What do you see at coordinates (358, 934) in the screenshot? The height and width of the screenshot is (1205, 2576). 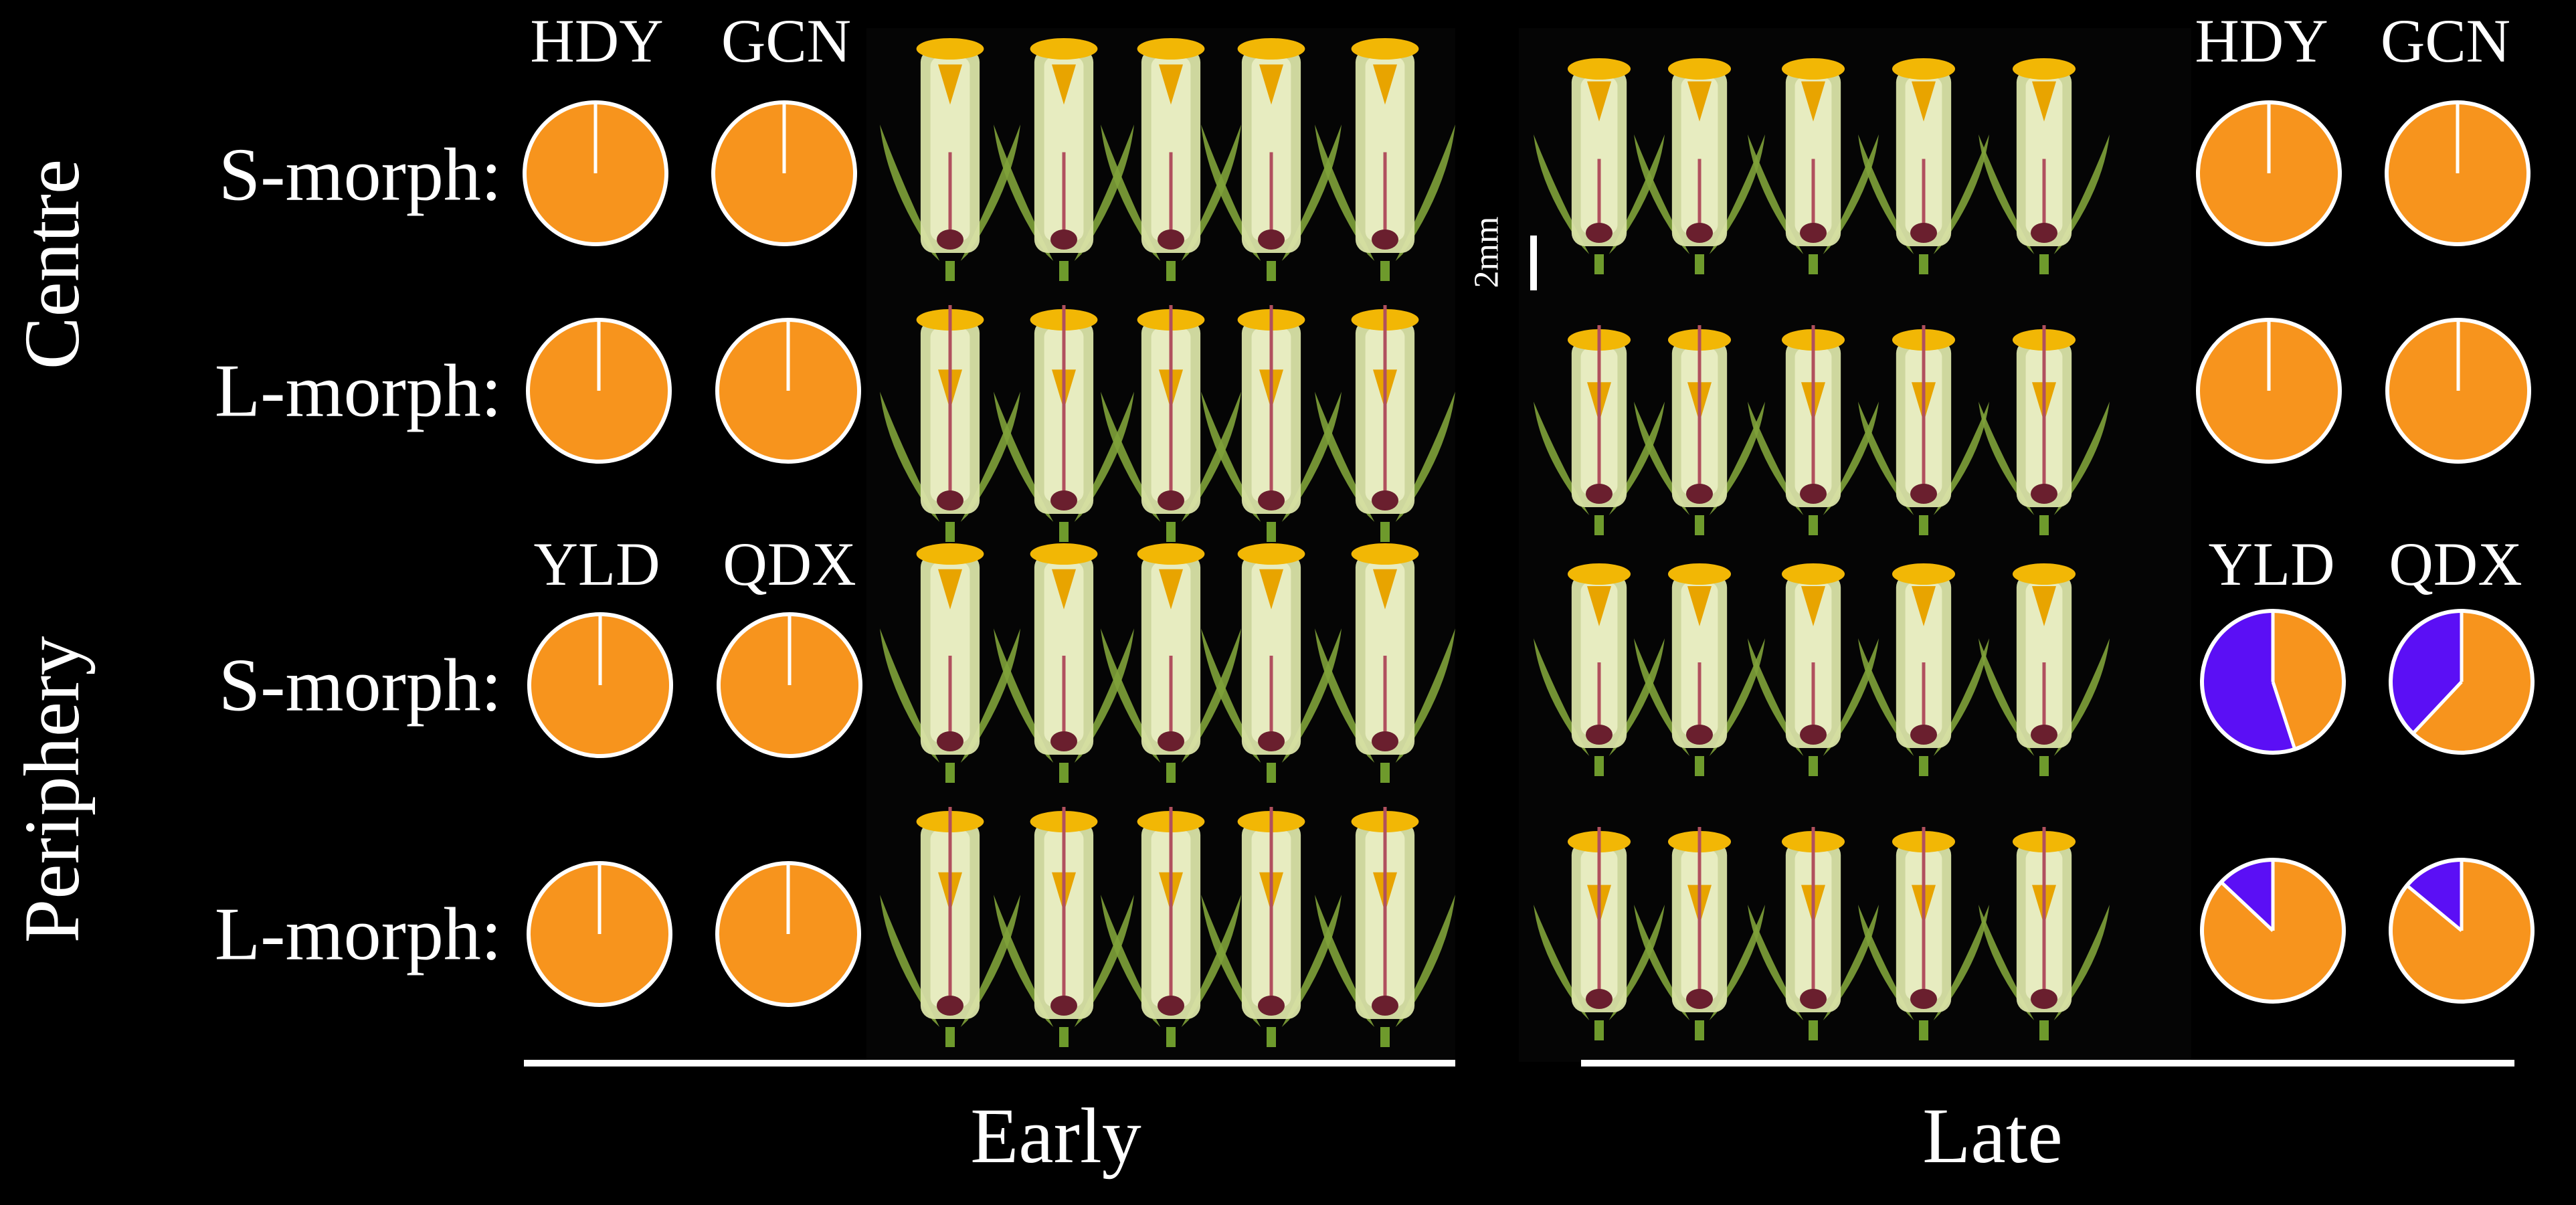 I see `morph-label-periphery-l: L-morph:` at bounding box center [358, 934].